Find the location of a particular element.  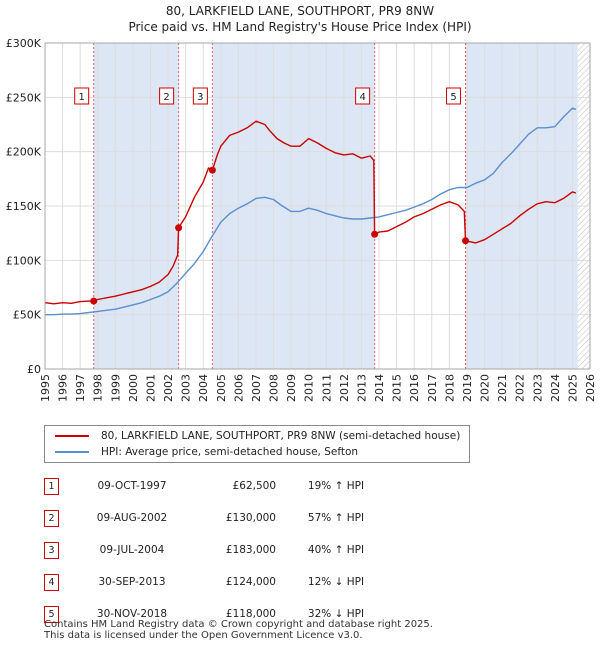

x-tick-label: 2017 is located at coordinates (432, 388).